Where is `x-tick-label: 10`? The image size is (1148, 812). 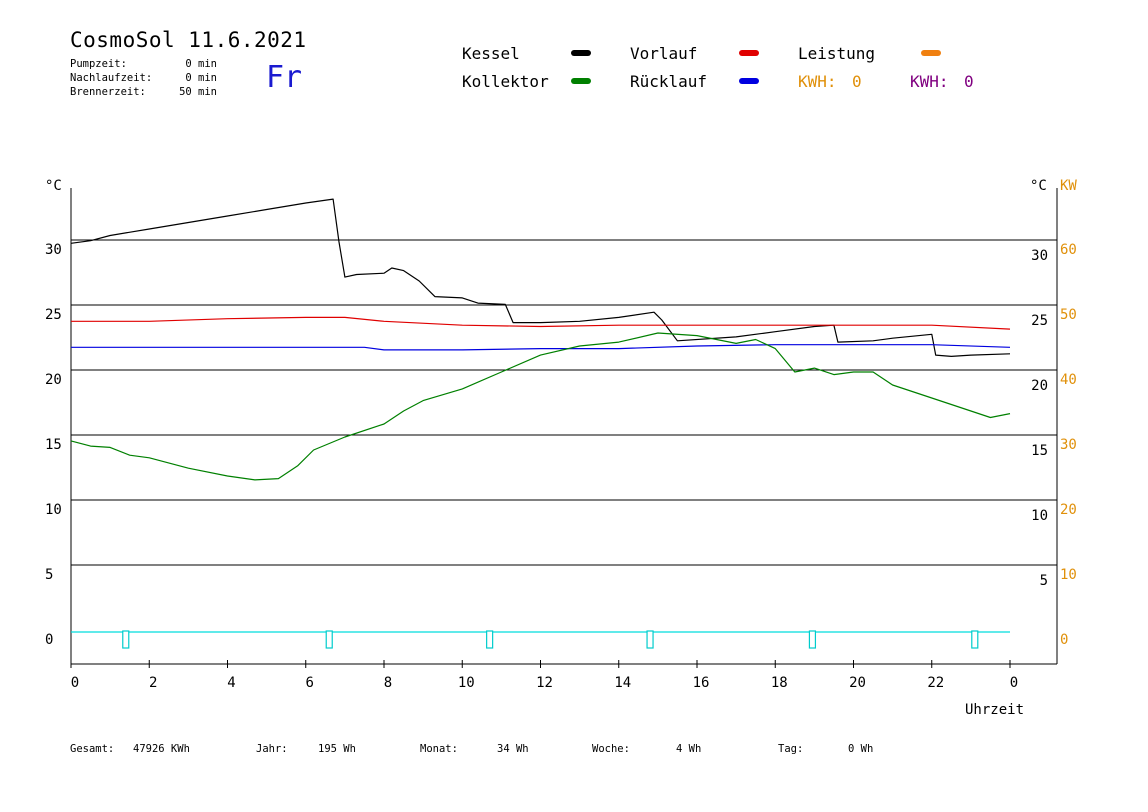
x-tick-label: 10 is located at coordinates (466, 683).